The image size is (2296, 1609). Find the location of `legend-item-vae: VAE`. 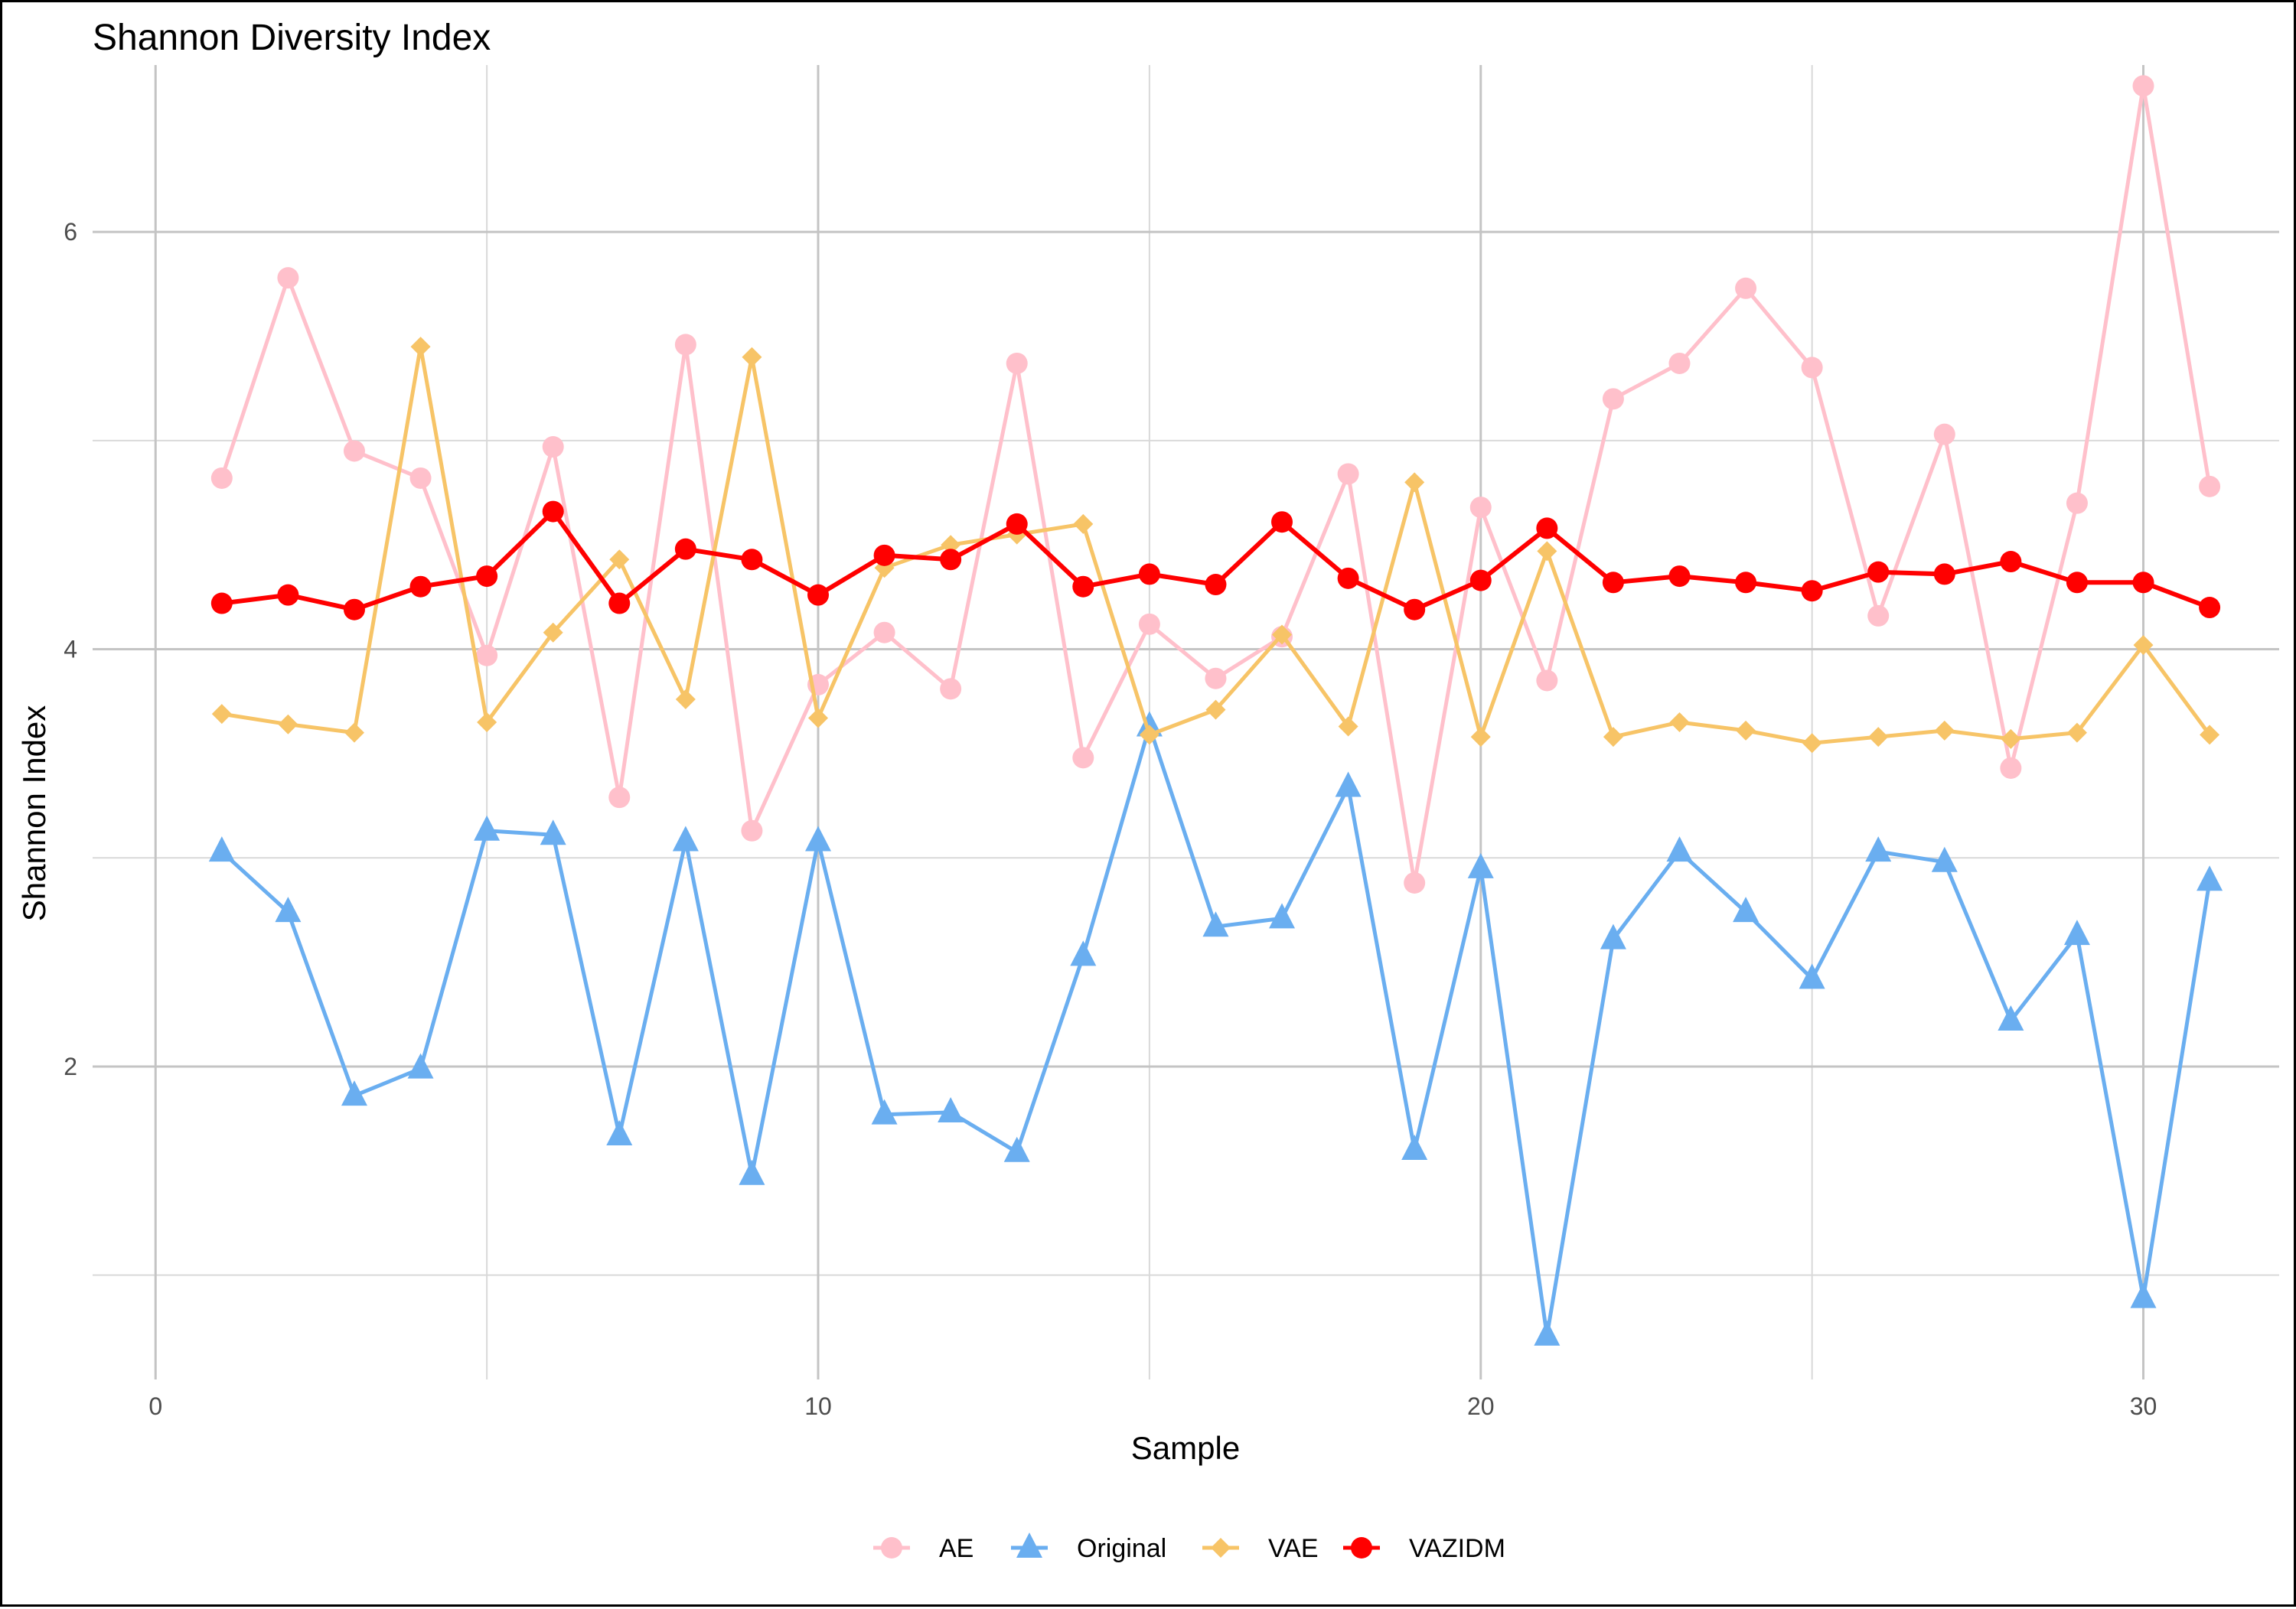

legend-item-vae: VAE is located at coordinates (1260, 1548).